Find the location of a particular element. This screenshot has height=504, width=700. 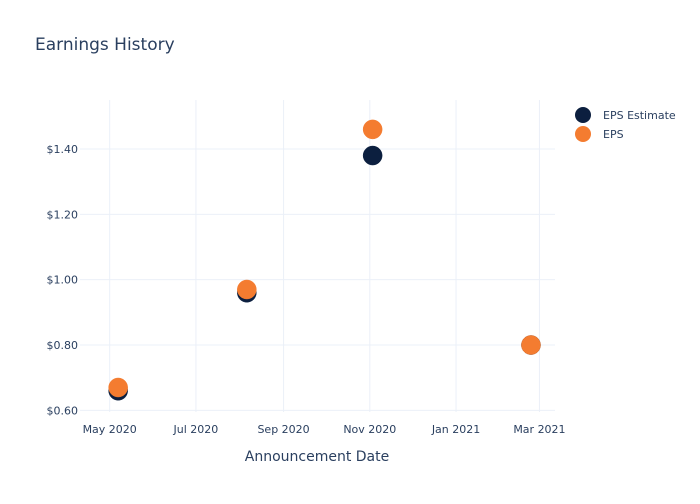

legend-item: EPS Estimate is located at coordinates (625, 115).